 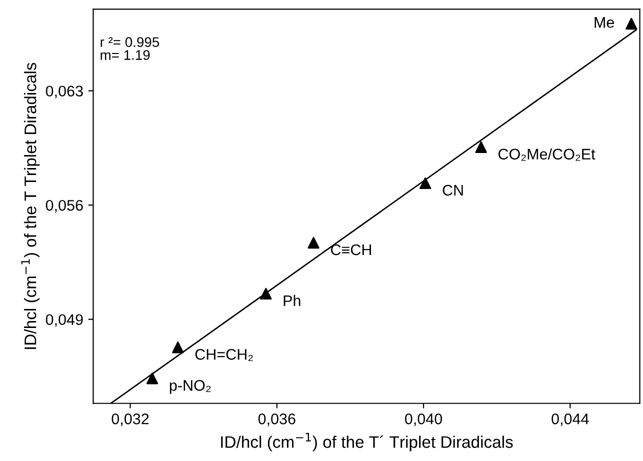 I want to click on y-tick-label: 0,049, so click(x=64, y=320).